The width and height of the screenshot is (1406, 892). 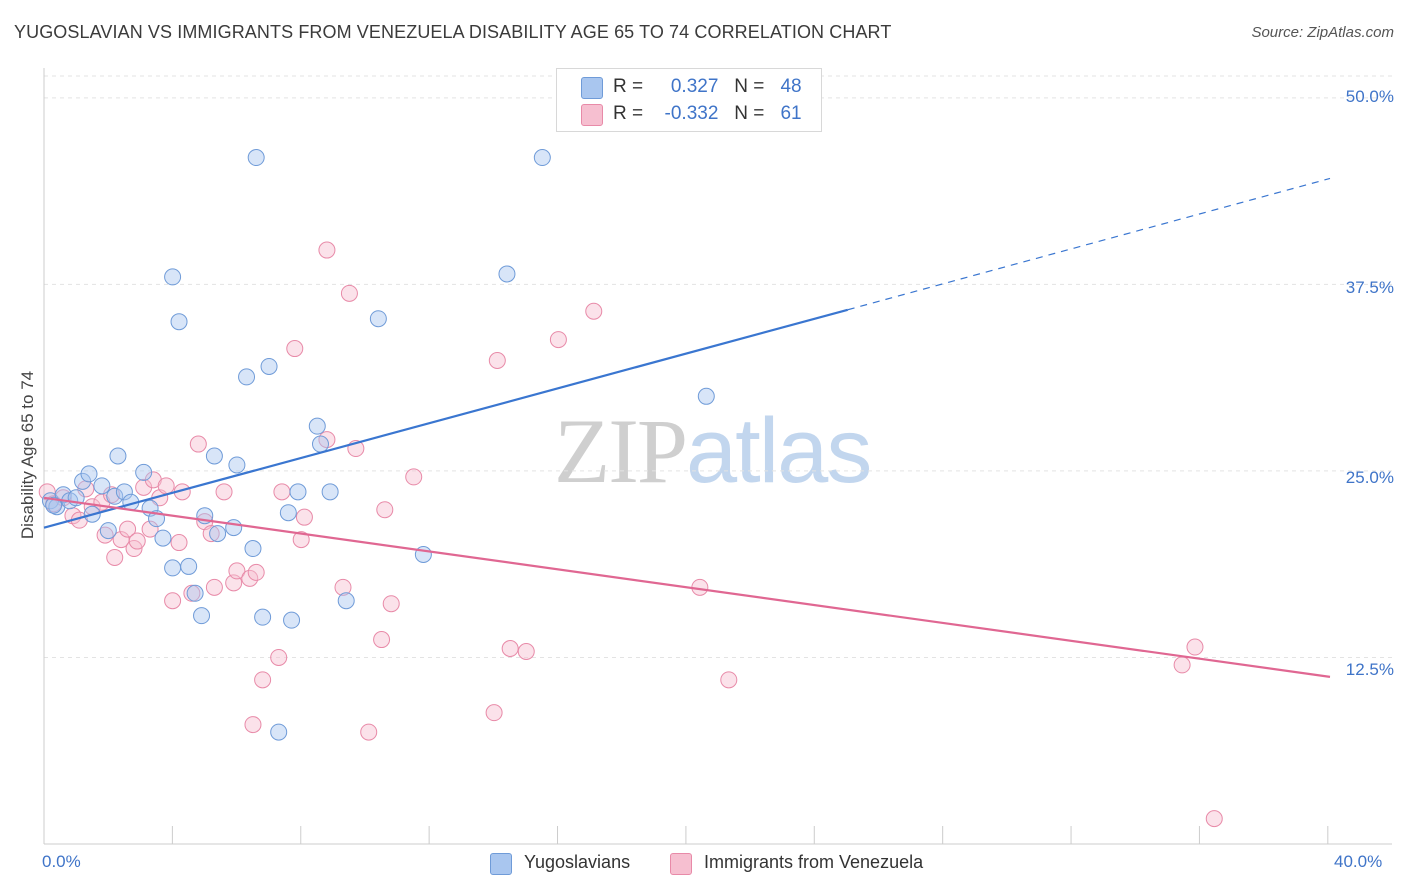 I want to click on bottom-legend-label: Yugoslavians, so click(x=577, y=862).